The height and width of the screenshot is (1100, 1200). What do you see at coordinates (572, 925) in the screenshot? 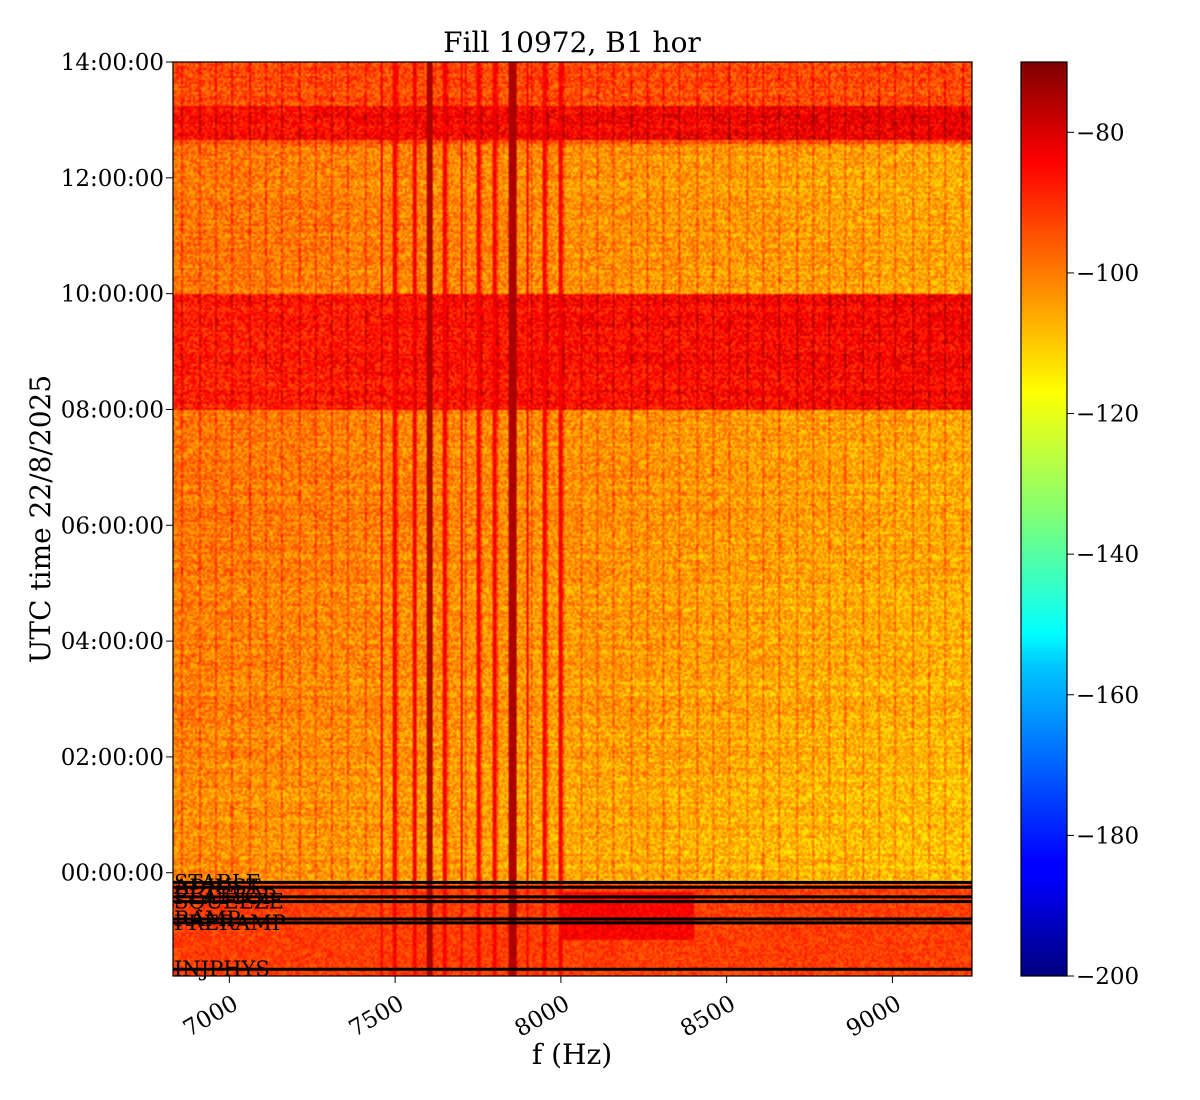
I see `beam-mode-marker-lines` at bounding box center [572, 925].